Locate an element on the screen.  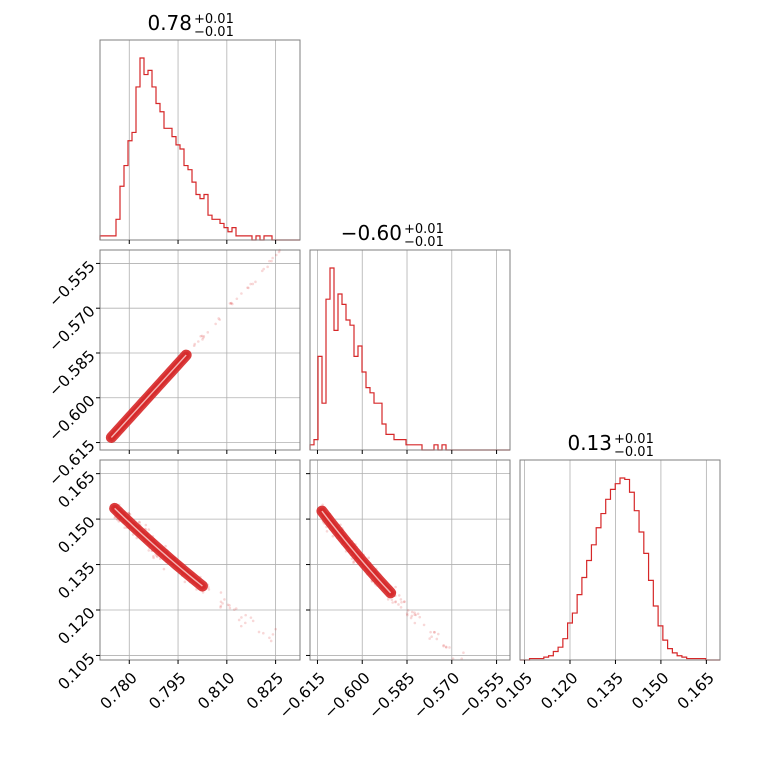
y-tick-label: −0.555 is located at coordinates (71, 283).